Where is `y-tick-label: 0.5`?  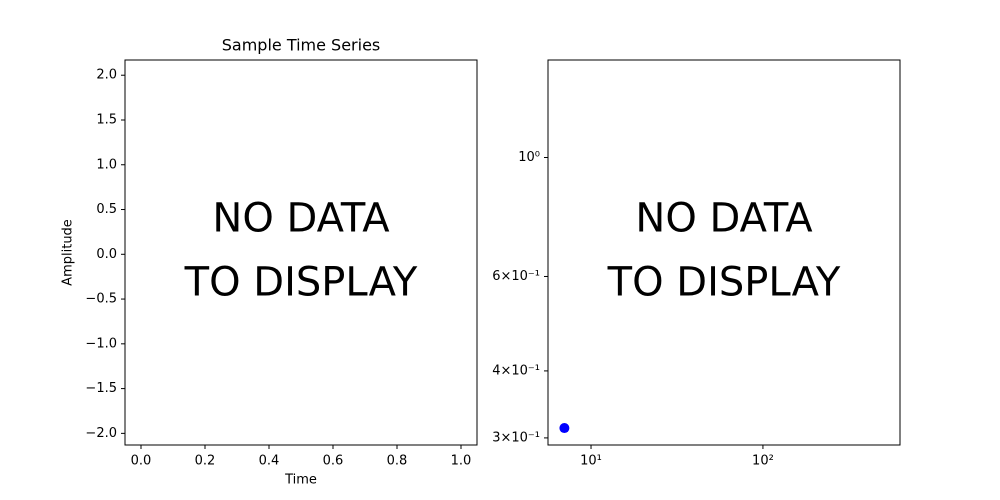 y-tick-label: 0.5 is located at coordinates (106, 209).